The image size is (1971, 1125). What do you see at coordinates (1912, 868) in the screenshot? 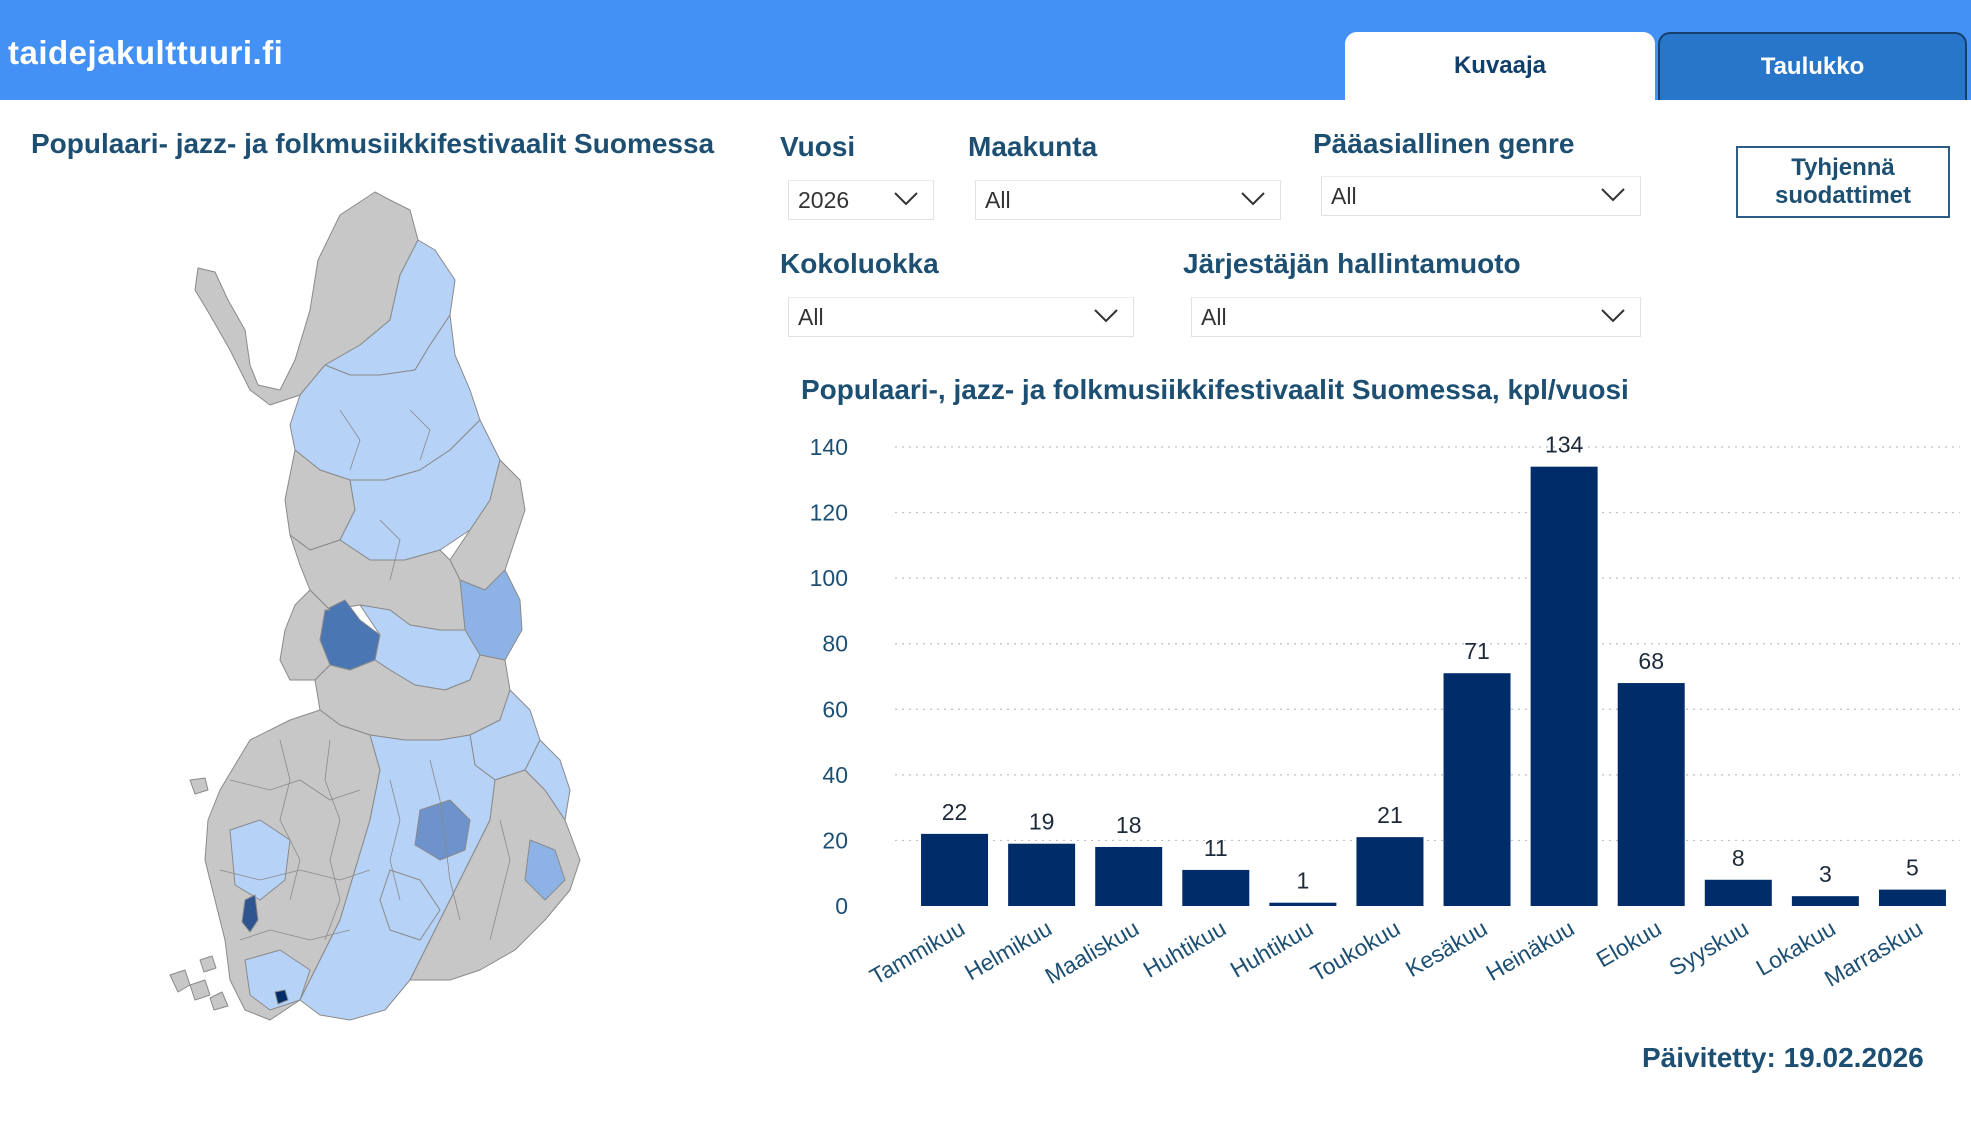
I see `data-label: 5` at bounding box center [1912, 868].